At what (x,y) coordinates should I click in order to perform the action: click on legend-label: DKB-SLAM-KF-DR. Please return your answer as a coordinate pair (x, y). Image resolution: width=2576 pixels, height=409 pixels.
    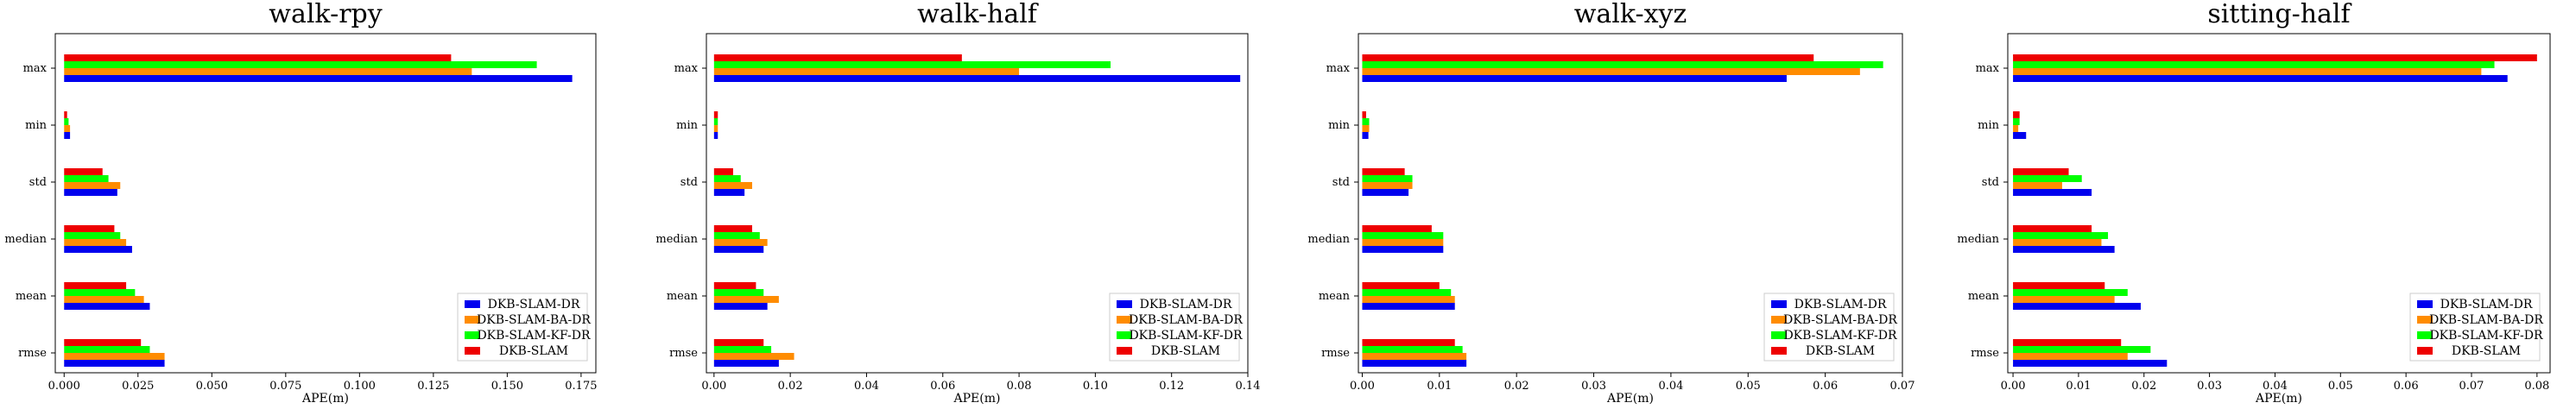
    Looking at the image, I should click on (1840, 336).